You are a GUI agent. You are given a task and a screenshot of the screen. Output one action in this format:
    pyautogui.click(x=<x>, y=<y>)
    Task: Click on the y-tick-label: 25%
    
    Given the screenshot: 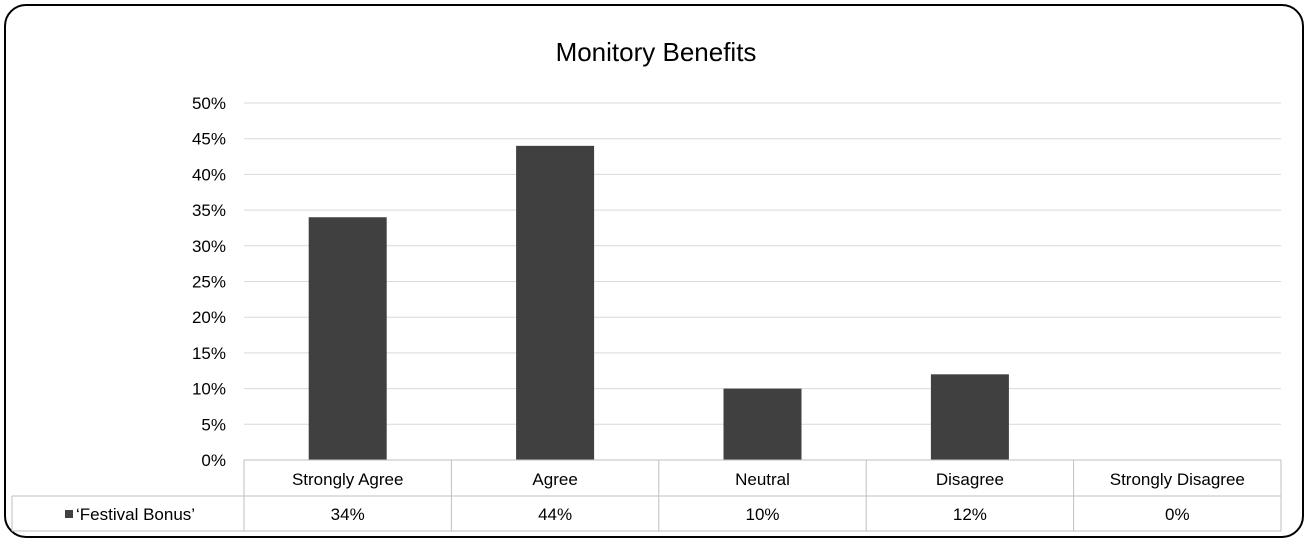 What is the action you would take?
    pyautogui.click(x=209, y=282)
    